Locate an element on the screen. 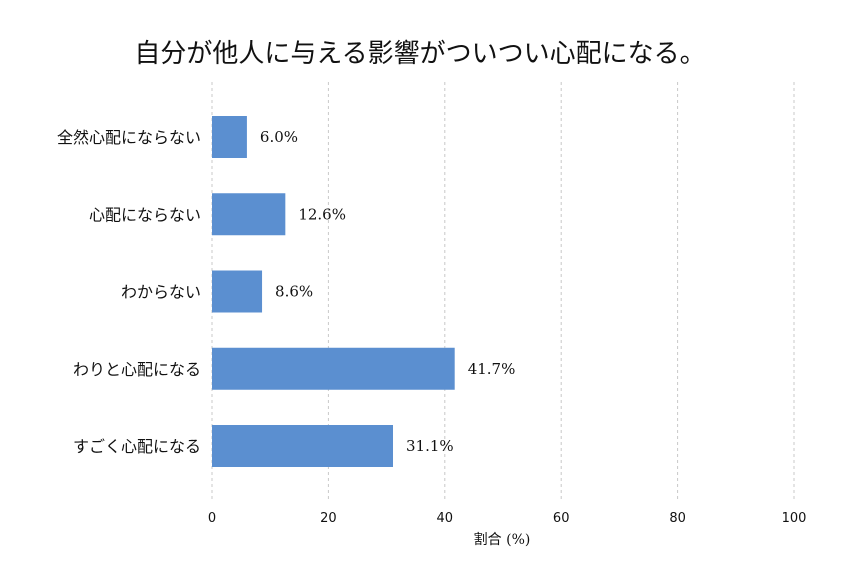 This screenshot has height=588, width=846. category-label: すごく心配になる is located at coordinates (137, 446).